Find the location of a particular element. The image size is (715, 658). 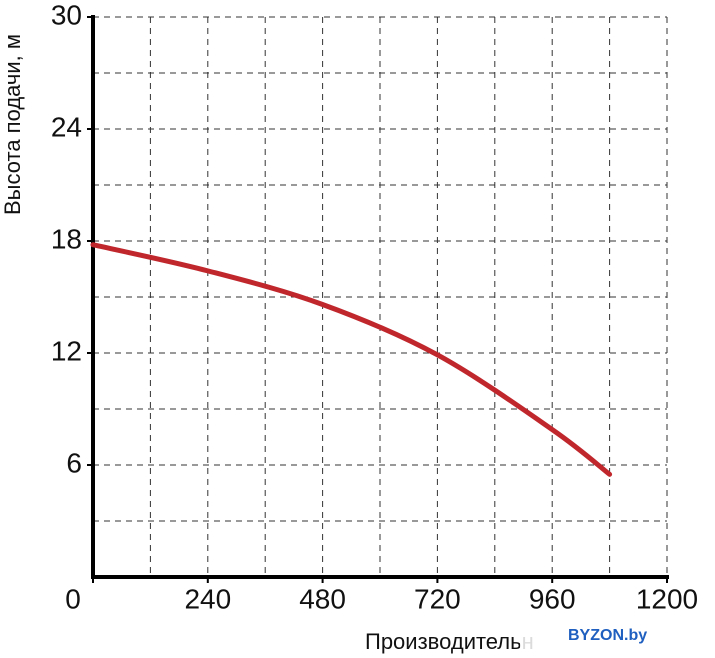

y-tick-label: 12 is located at coordinates (66, 350).